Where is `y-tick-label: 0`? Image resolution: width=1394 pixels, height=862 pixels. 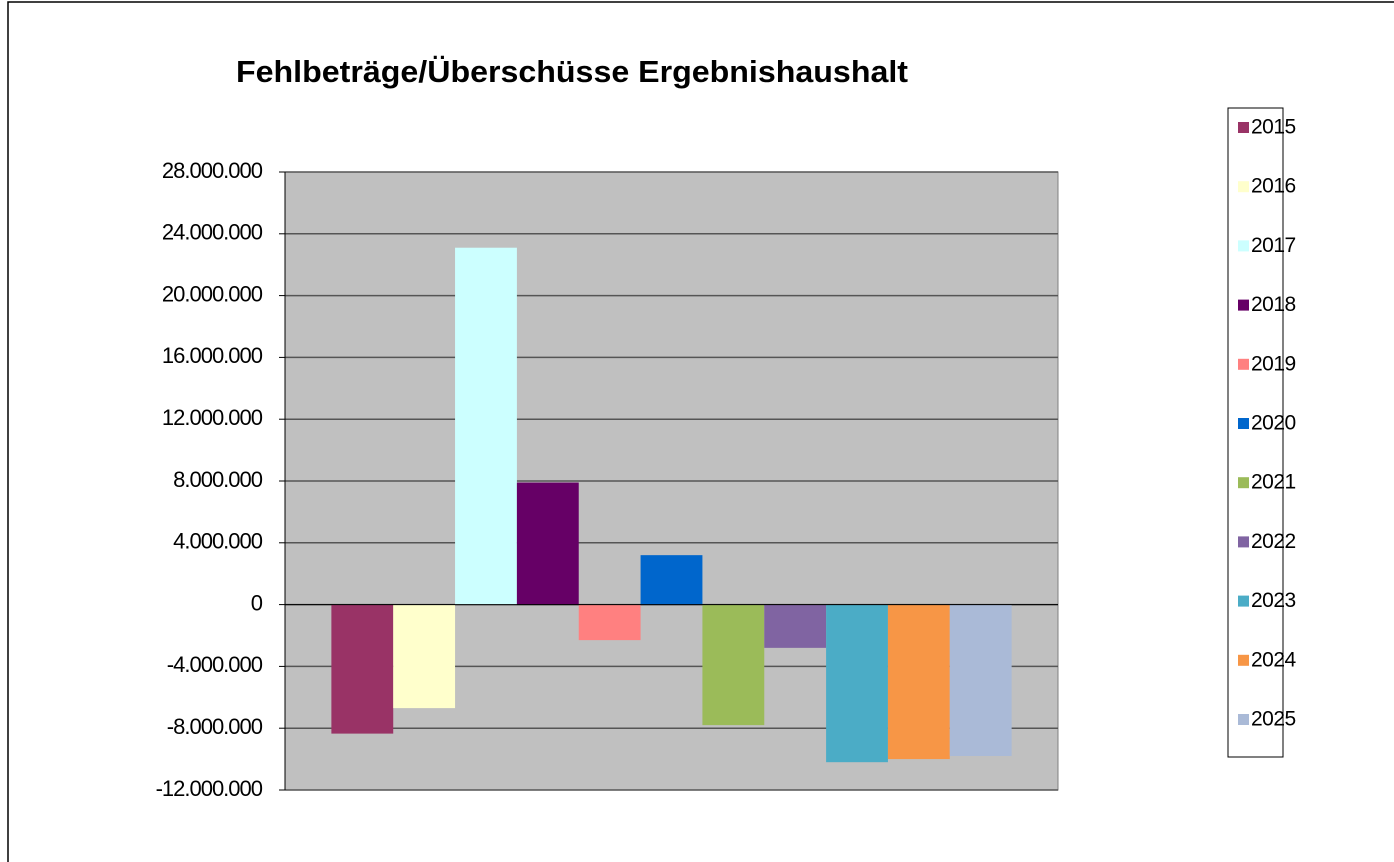
y-tick-label: 0 is located at coordinates (257, 602).